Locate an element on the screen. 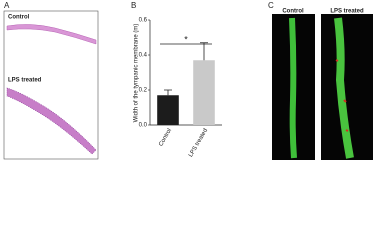  histology-control is located at coordinates (51, 34).